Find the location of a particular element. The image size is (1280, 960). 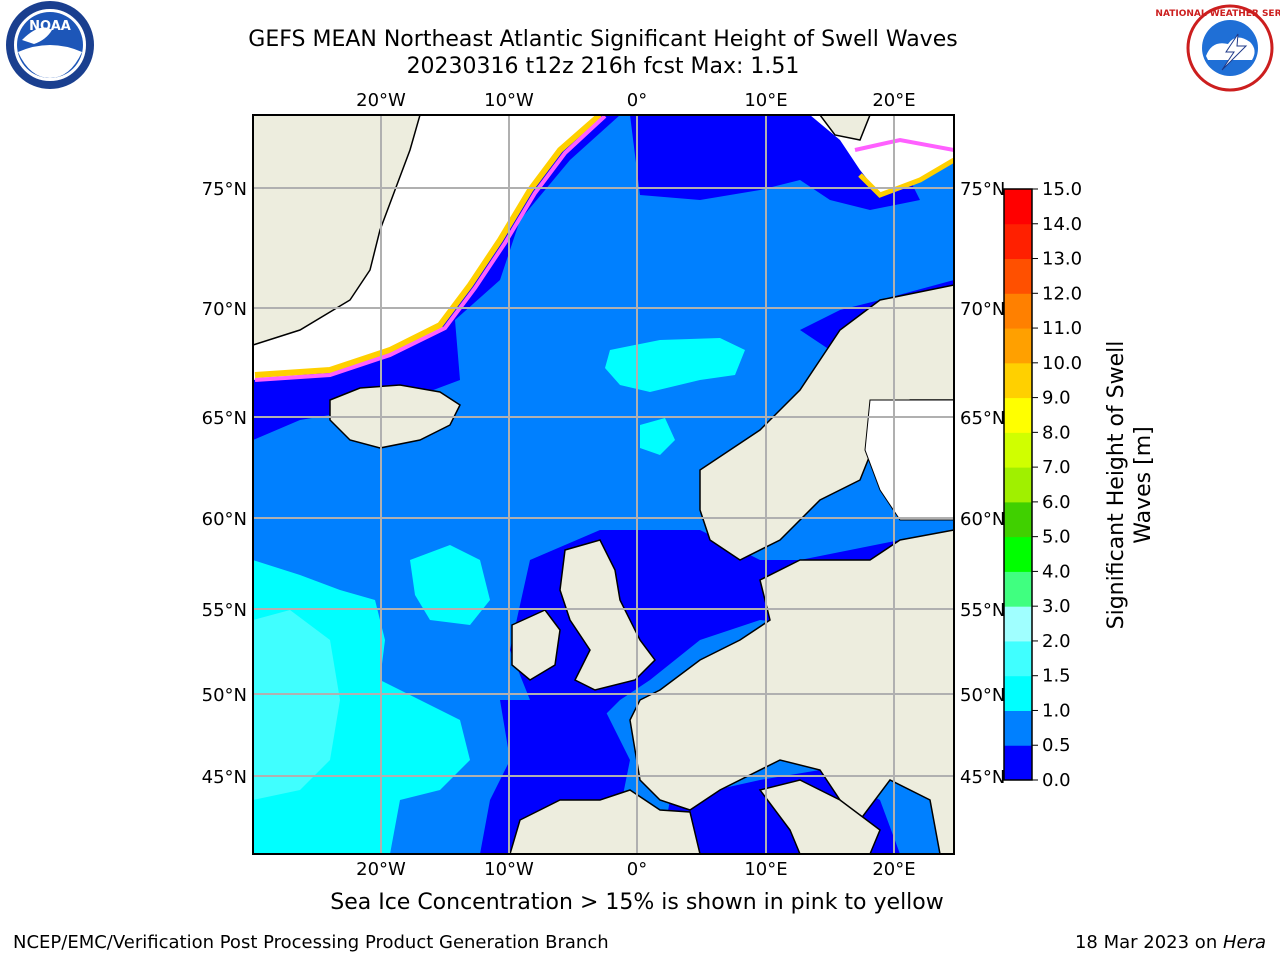

sea-ice-edge-outer is located at coordinates (428, 246).